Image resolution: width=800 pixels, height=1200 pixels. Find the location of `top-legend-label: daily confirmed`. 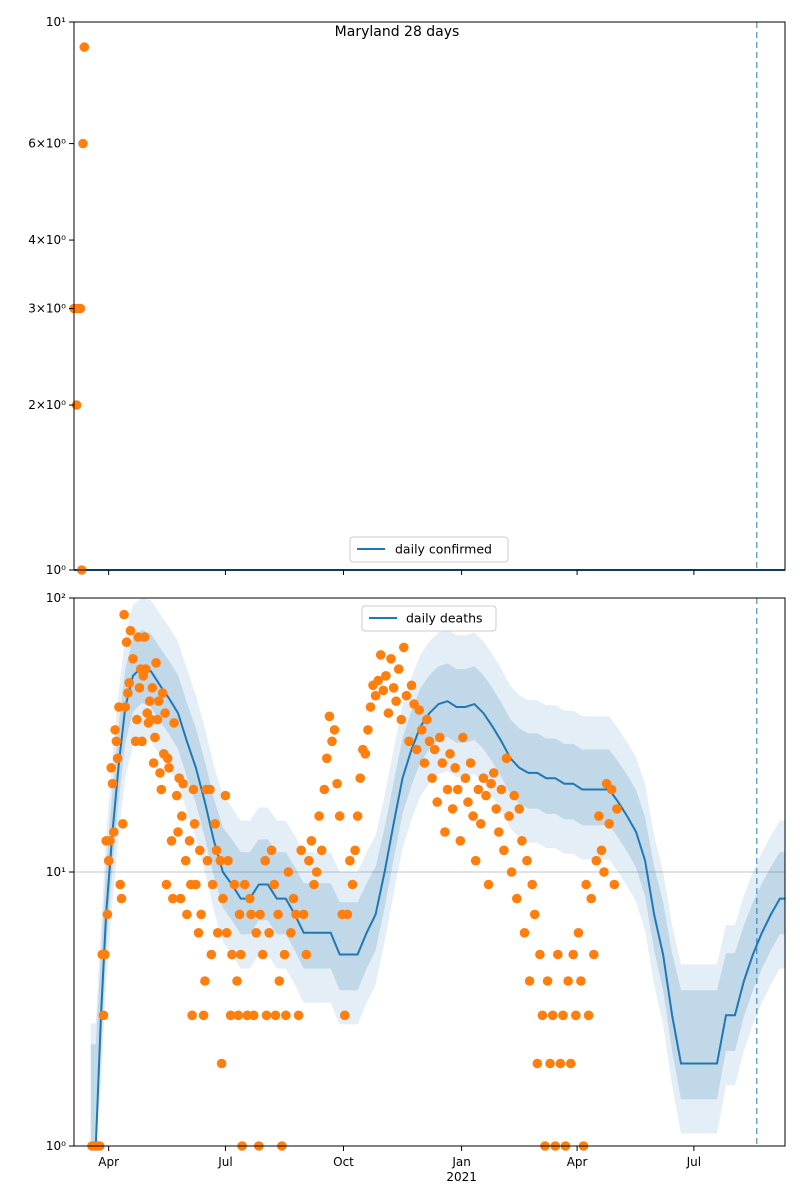

top-legend-label: daily confirmed is located at coordinates (443, 549).